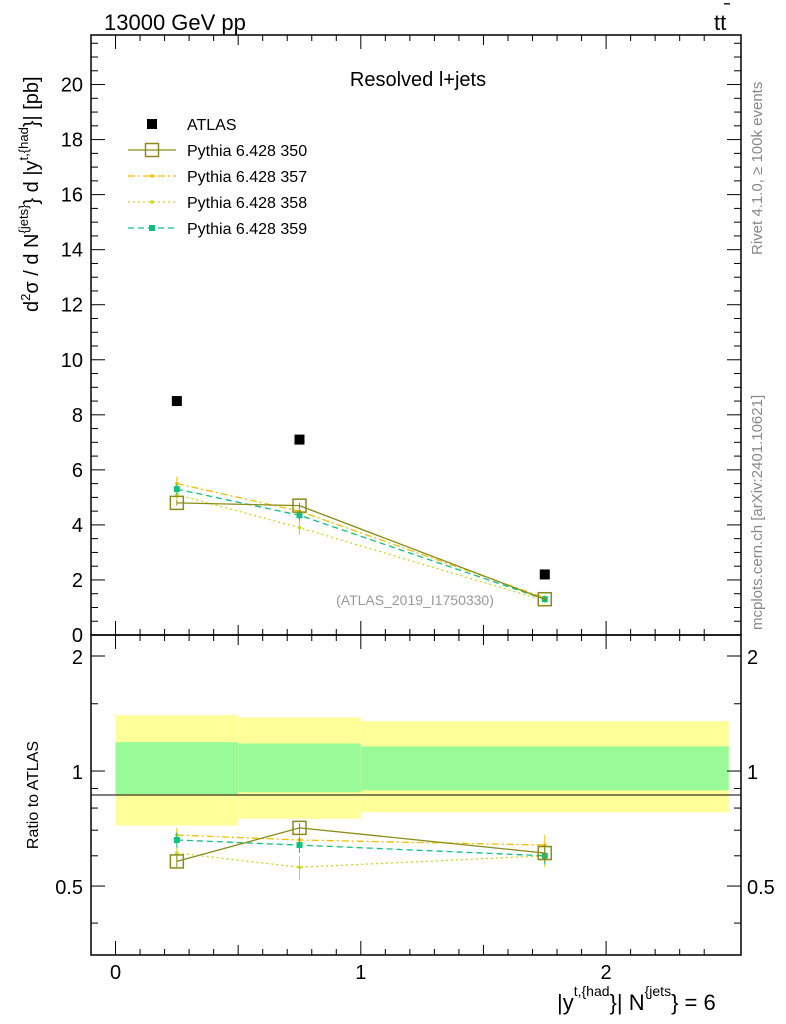 The height and width of the screenshot is (1024, 786). What do you see at coordinates (29, 194) in the screenshot?
I see `main-y-axis-label: d2σ / d N{jets}} d |yt,{had}| [pb]` at bounding box center [29, 194].